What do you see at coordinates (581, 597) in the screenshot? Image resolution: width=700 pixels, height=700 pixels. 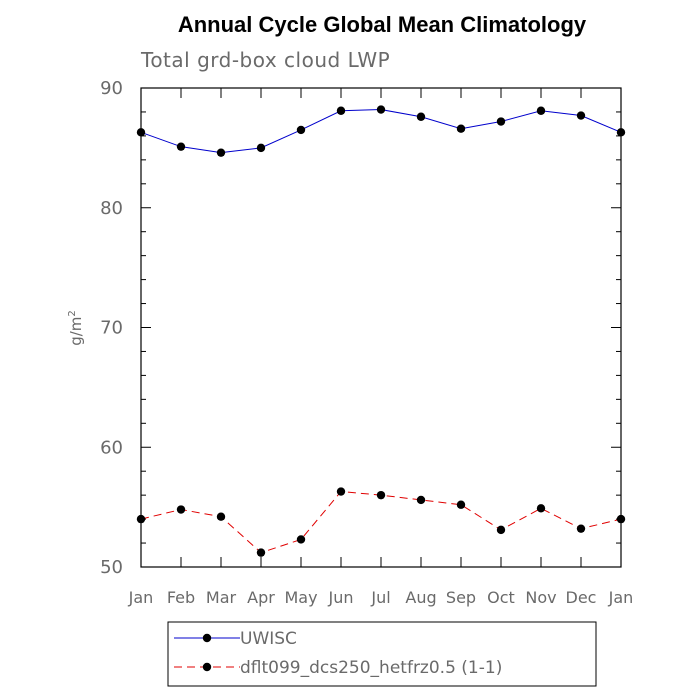 I see `x-tick-label: Dec` at bounding box center [581, 597].